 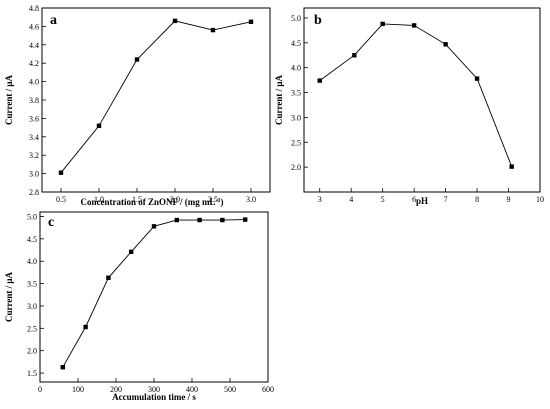 What do you see at coordinates (296, 18) in the screenshot?
I see `panel-b-y-tick-label: 5.0` at bounding box center [296, 18].